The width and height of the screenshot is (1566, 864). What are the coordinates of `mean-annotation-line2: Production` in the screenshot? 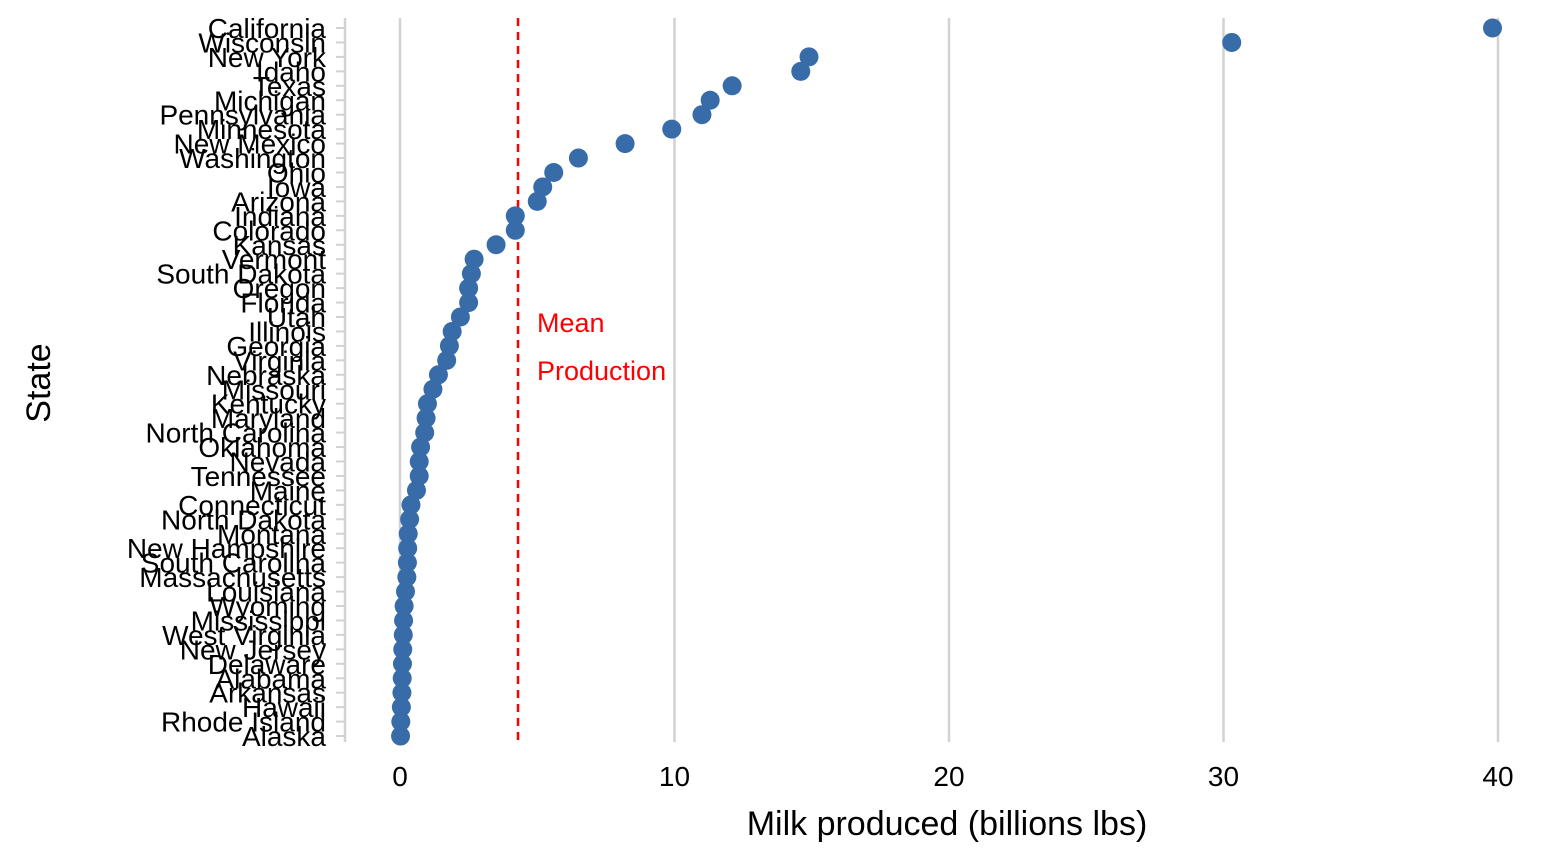 It's located at (601, 371).